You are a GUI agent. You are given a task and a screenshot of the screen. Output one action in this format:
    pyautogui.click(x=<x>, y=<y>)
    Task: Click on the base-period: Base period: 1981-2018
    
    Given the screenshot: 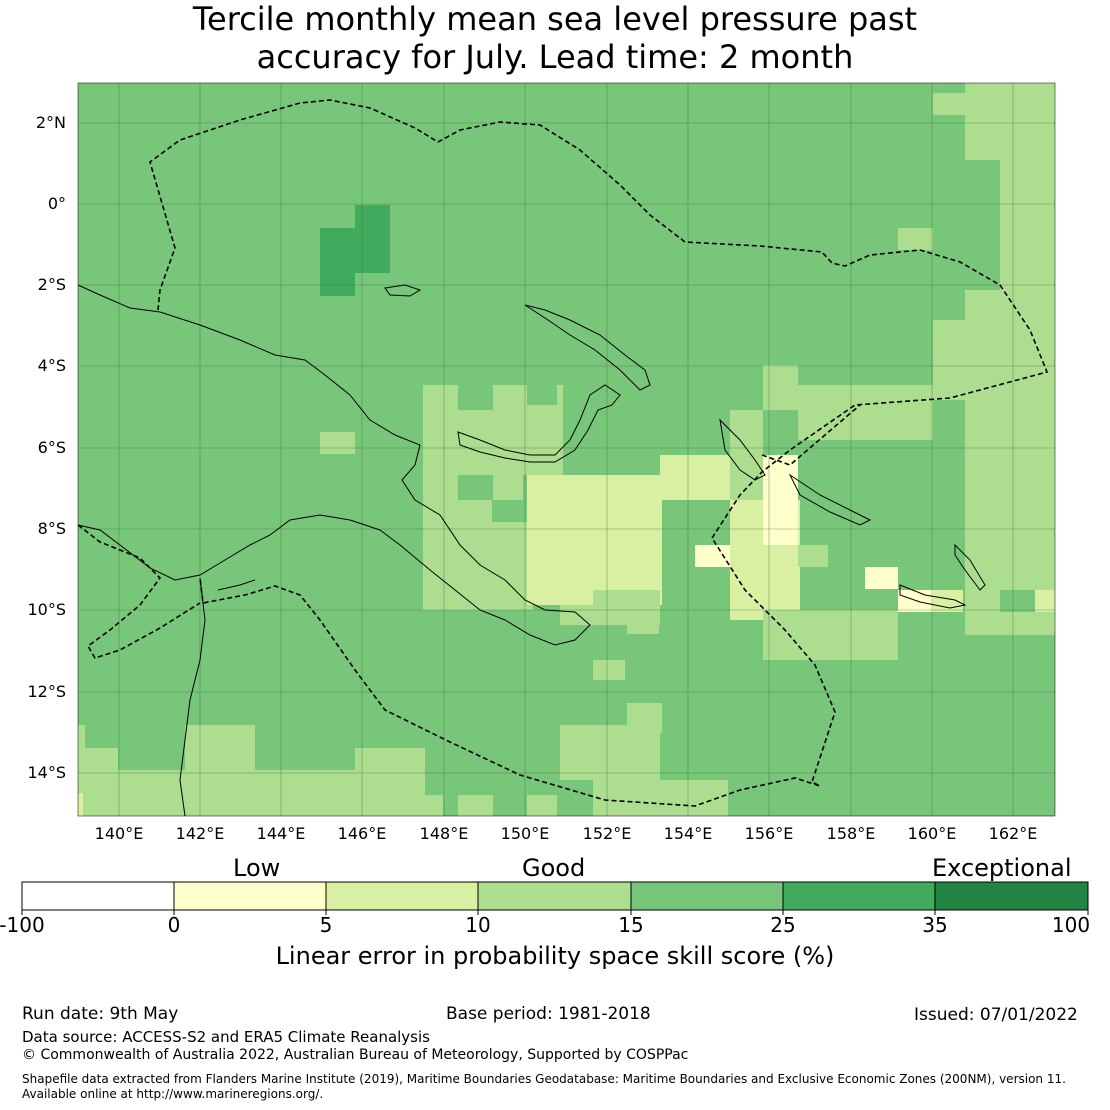 What is the action you would take?
    pyautogui.click(x=548, y=1014)
    